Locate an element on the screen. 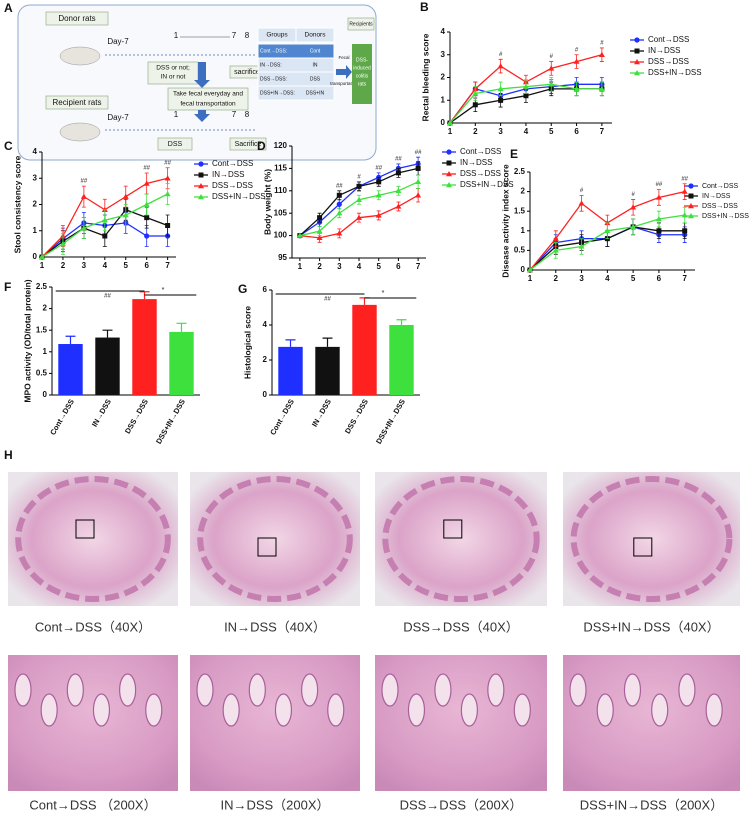  legend-label: IN→DSS is located at coordinates (228, 174).